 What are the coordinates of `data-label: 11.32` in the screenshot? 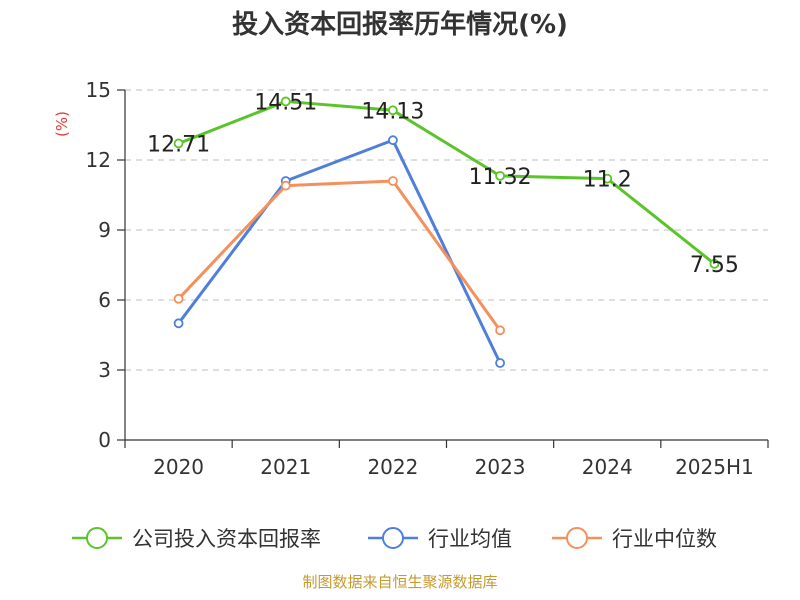 It's located at (500, 177).